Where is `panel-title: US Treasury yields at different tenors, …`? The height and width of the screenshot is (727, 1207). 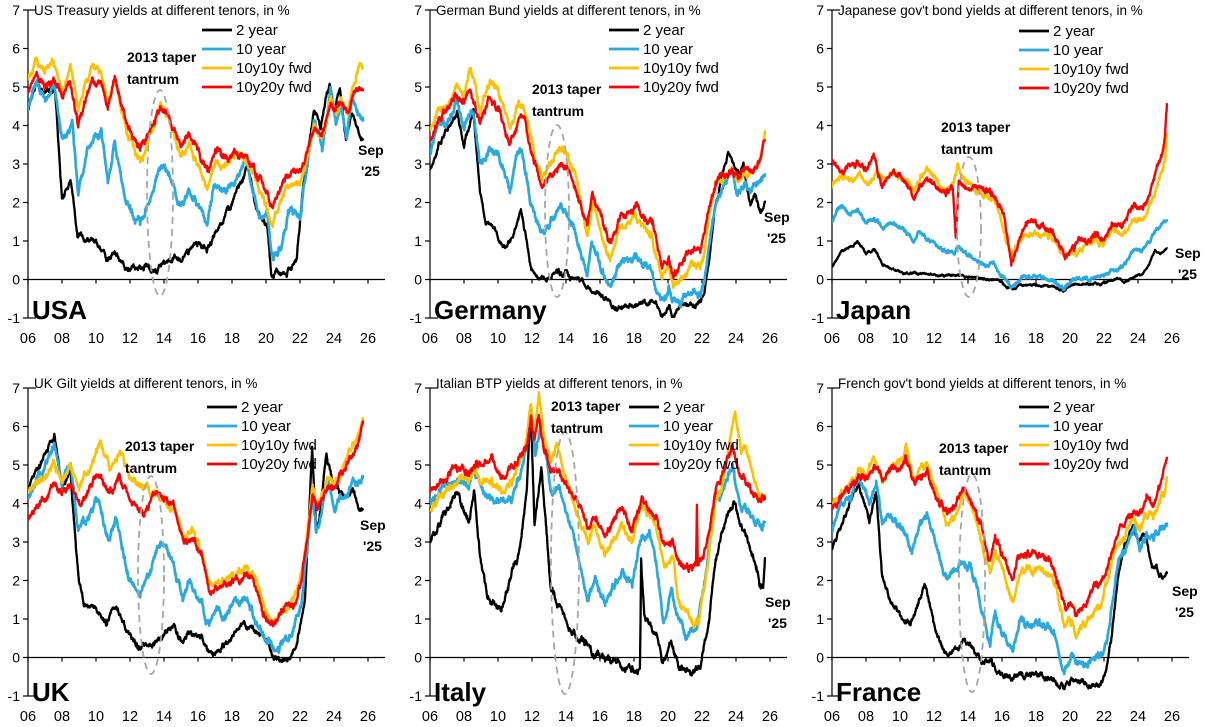
panel-title: US Treasury yields at different tenors, … is located at coordinates (162, 10).